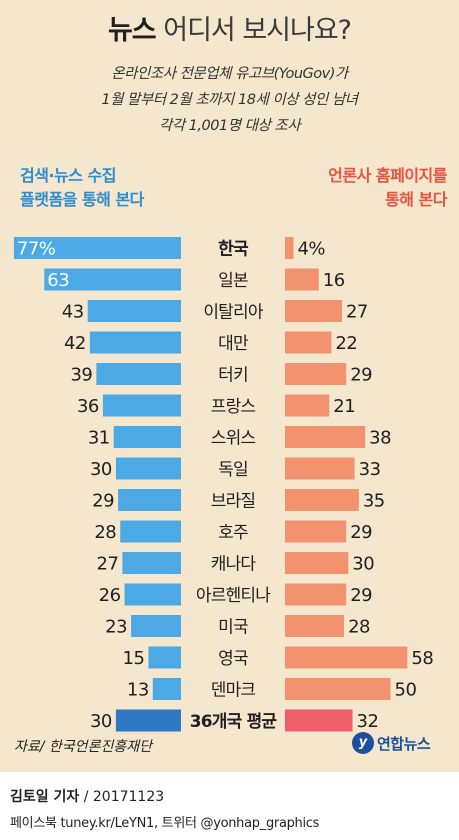 The image size is (459, 840). What do you see at coordinates (116, 627) in the screenshot?
I see `value-label-left-미국: 23` at bounding box center [116, 627].